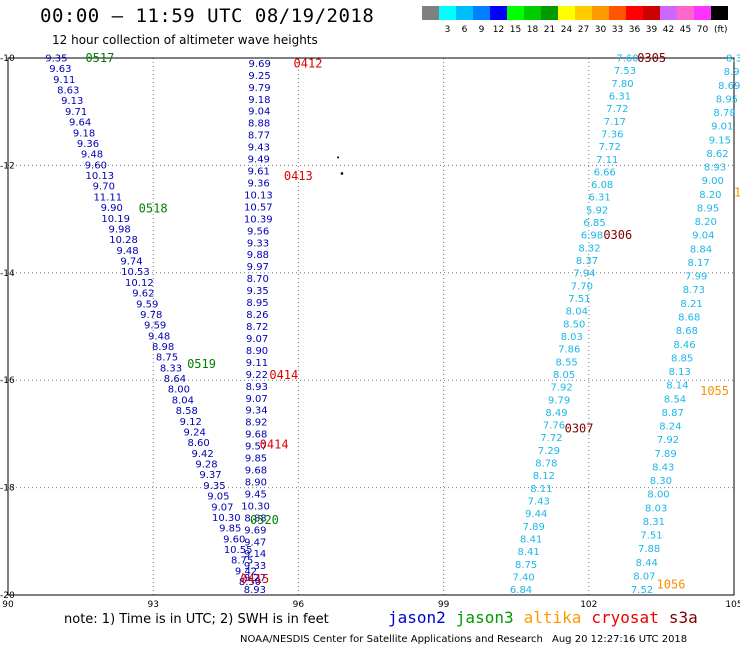 The height and width of the screenshot is (650, 740). I want to click on wave-height-value: 7.11, so click(607, 160).